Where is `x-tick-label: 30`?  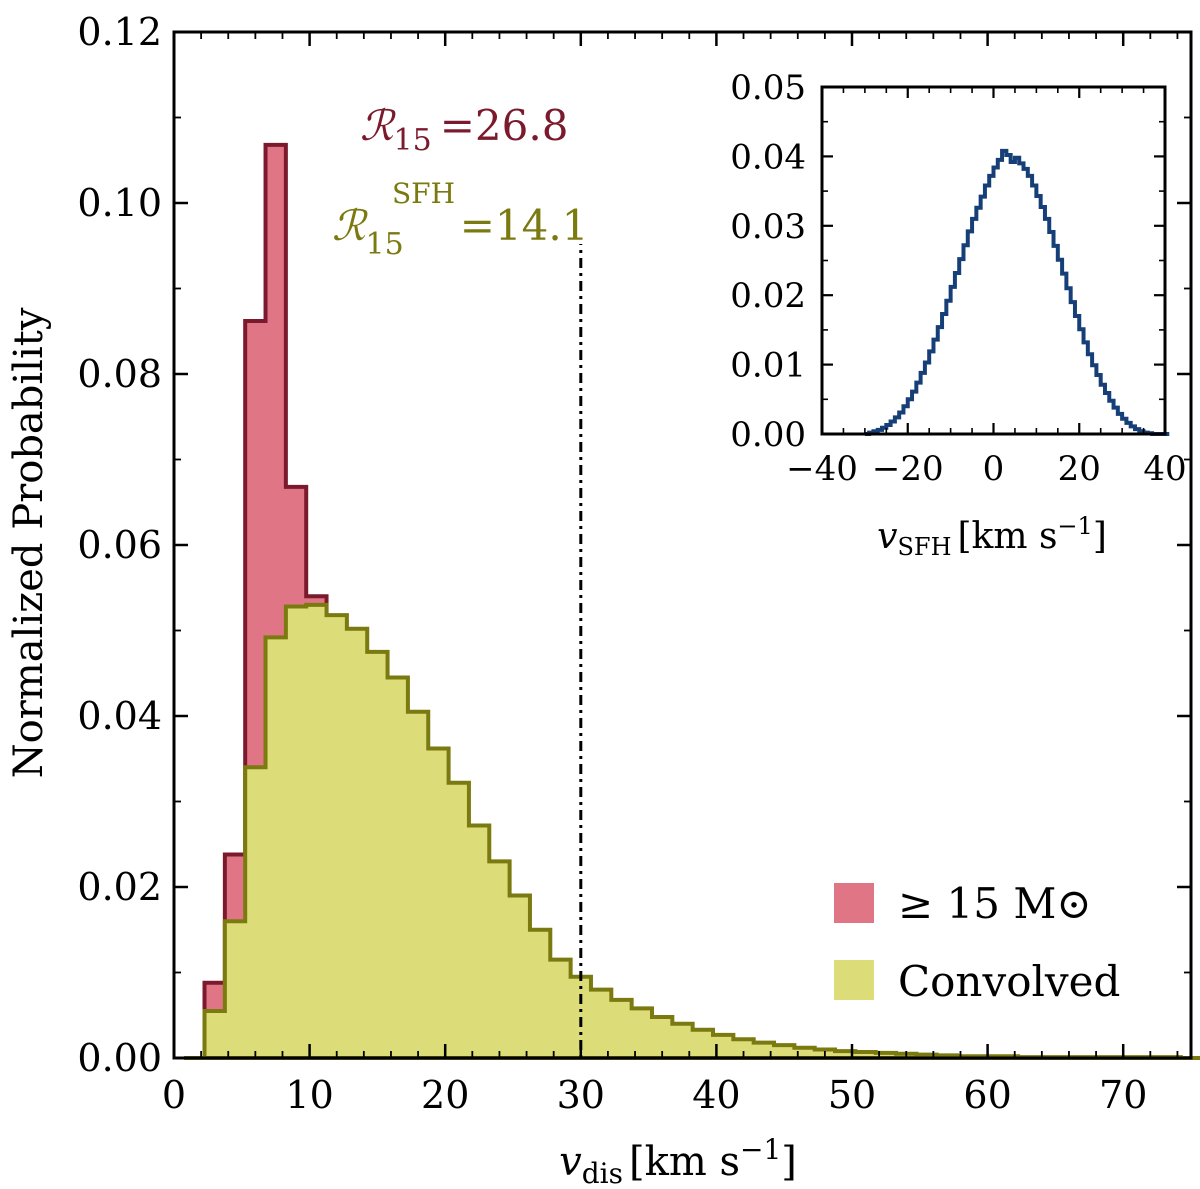 x-tick-label: 30 is located at coordinates (581, 1095).